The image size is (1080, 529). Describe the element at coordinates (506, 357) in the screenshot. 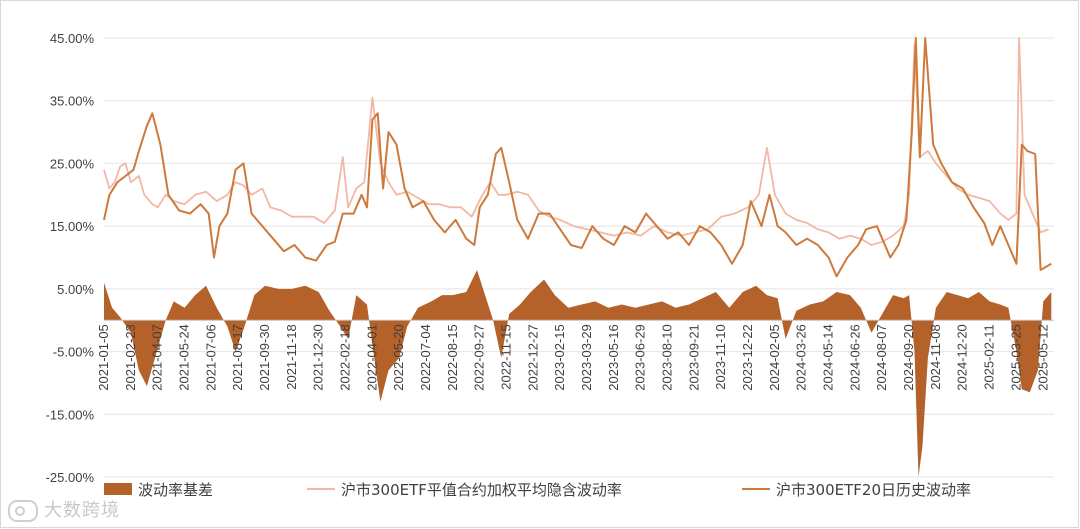

I see `x-tick-label: 2022-11-15` at that location.